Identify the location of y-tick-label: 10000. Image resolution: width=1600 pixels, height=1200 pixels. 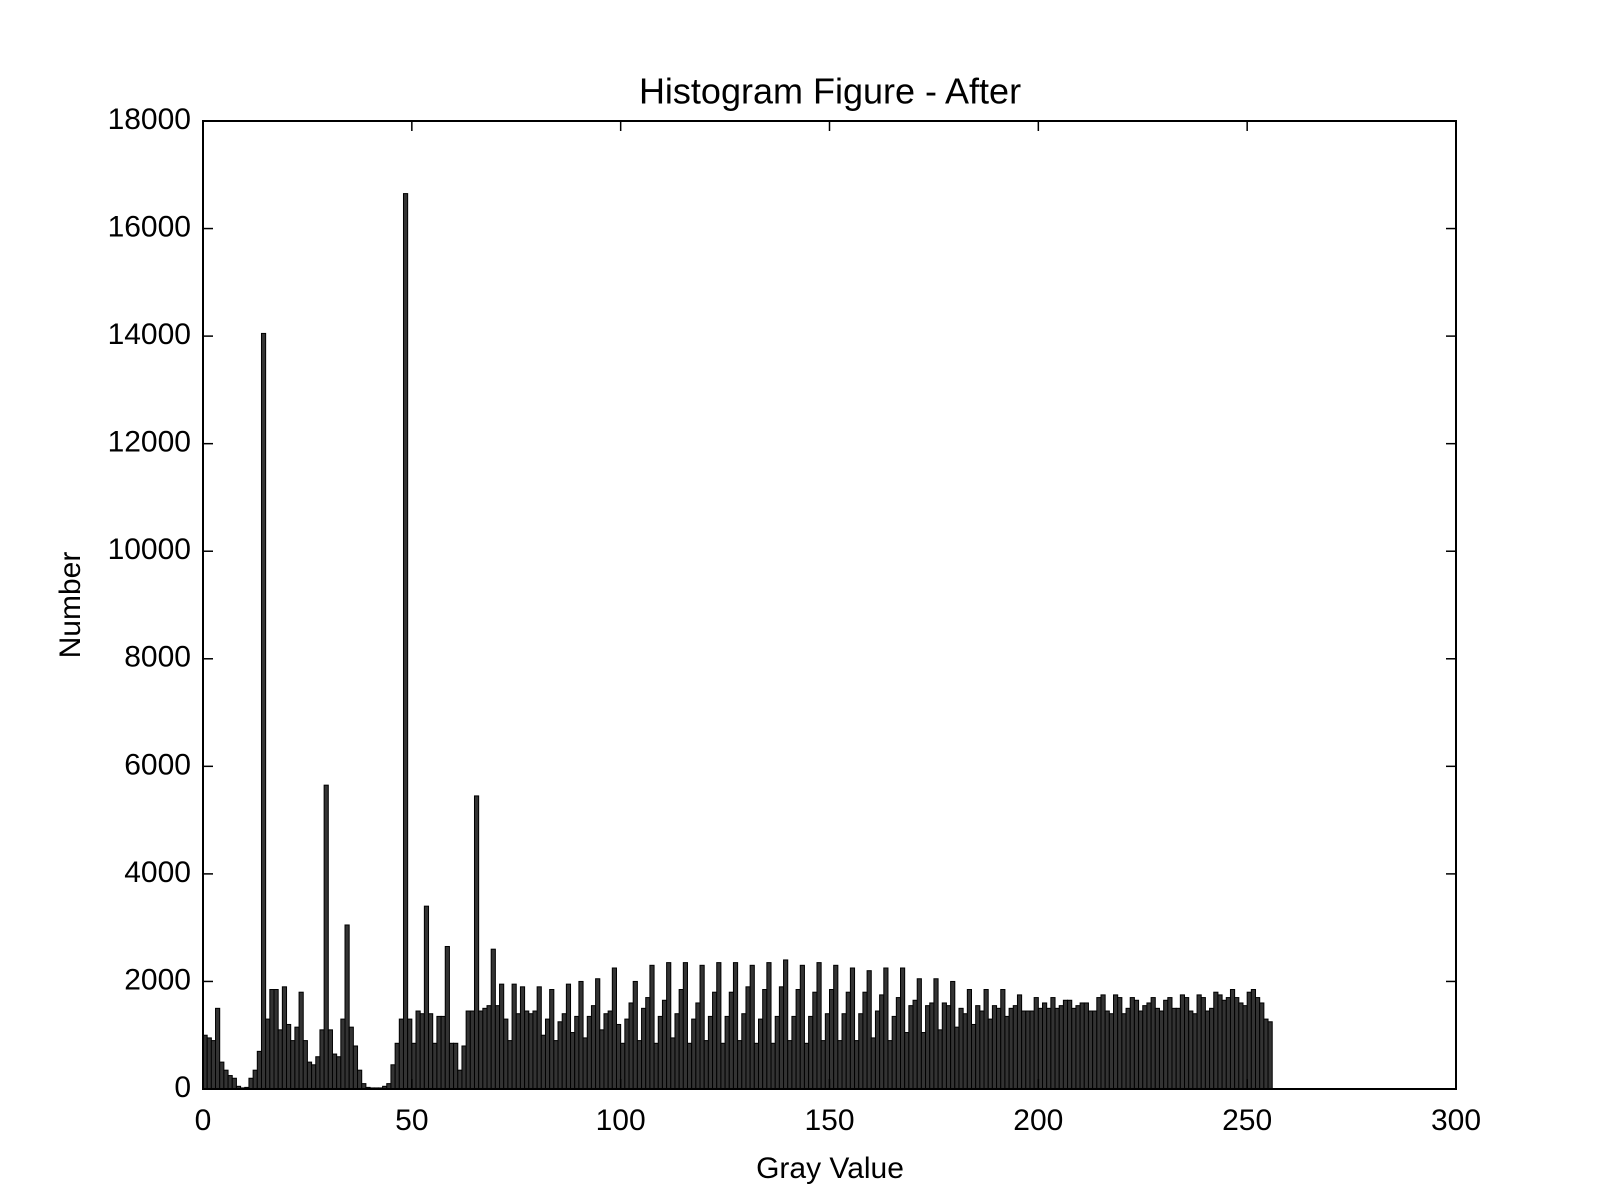
(149, 549).